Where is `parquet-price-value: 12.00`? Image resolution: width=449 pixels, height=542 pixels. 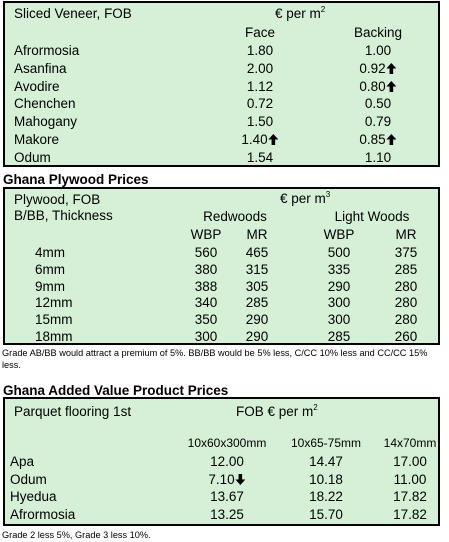
parquet-price-value: 12.00 is located at coordinates (227, 461).